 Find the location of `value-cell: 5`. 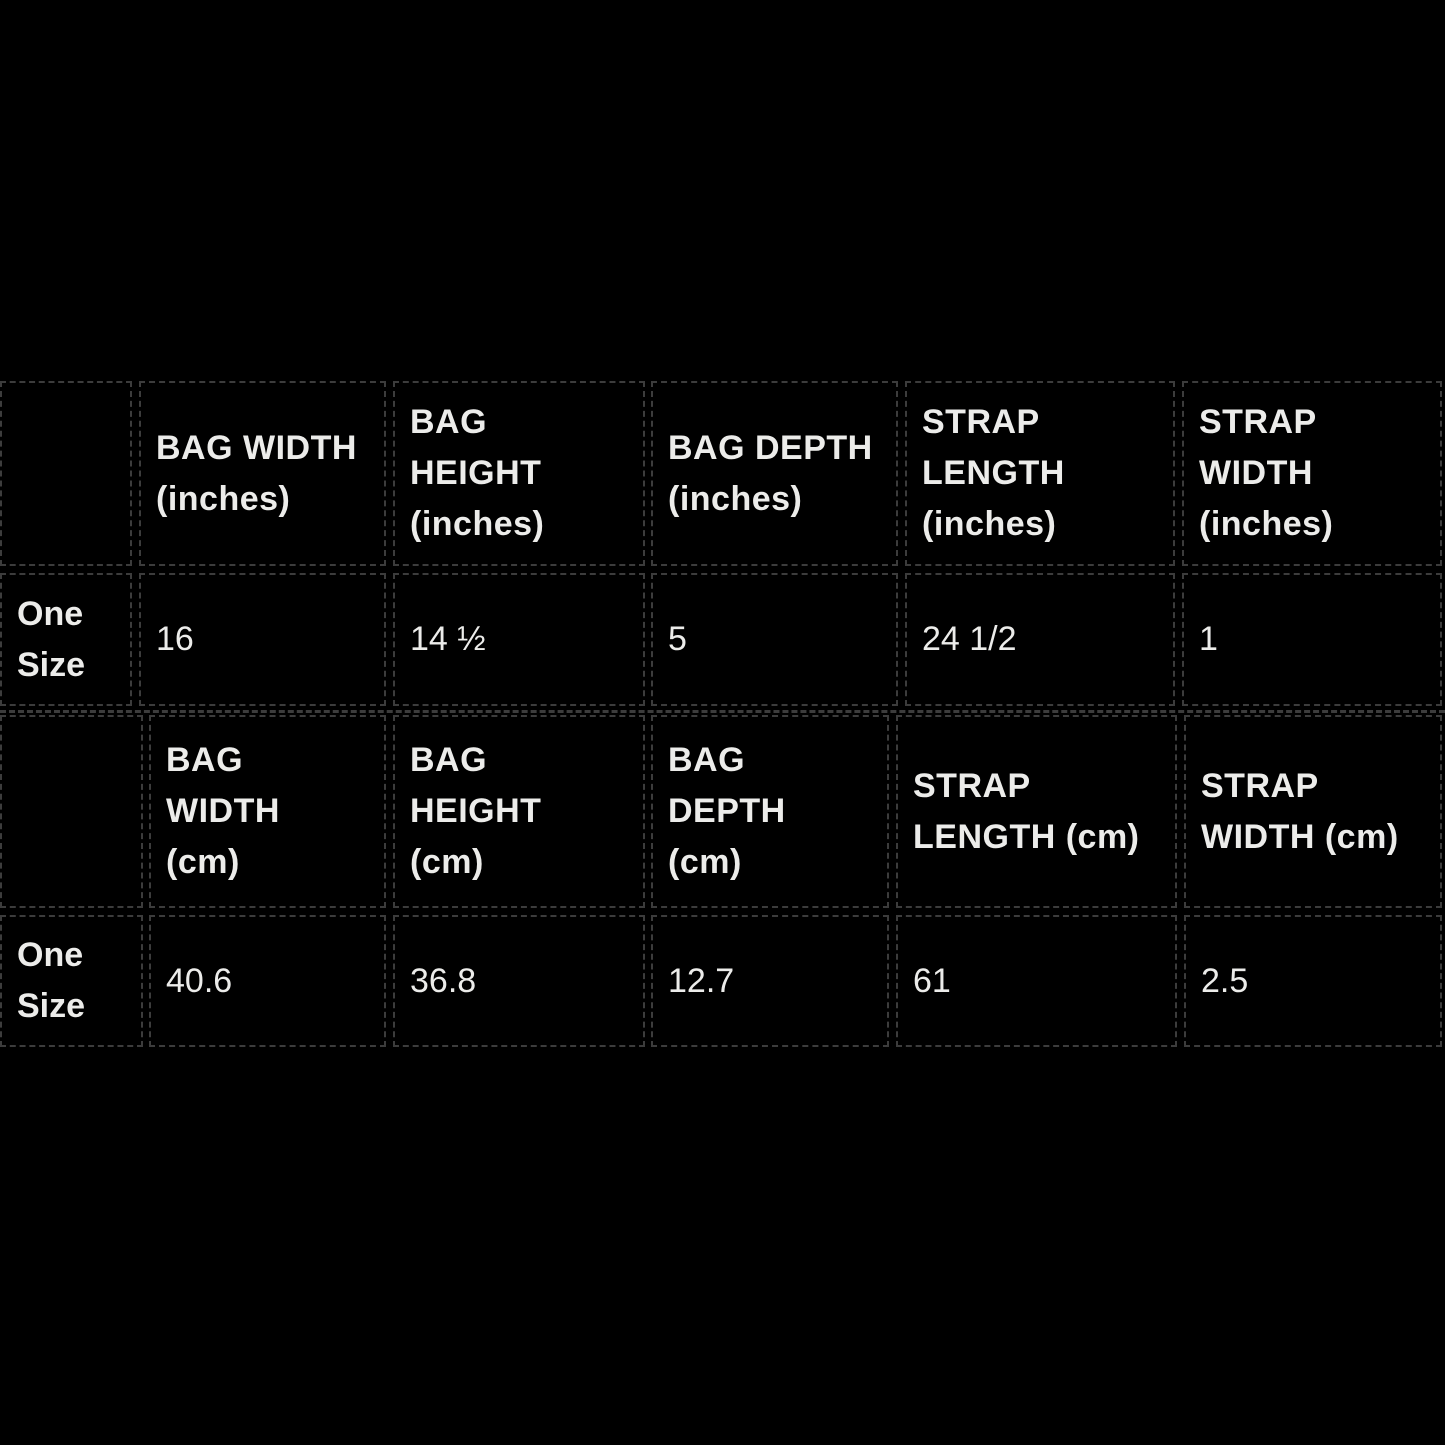

value-cell: 5 is located at coordinates (774, 639).